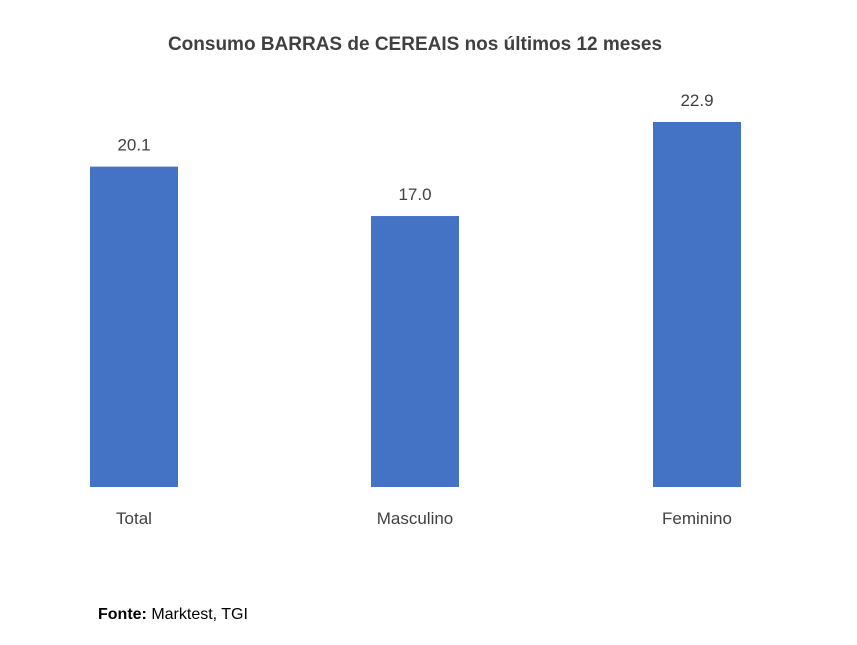 This screenshot has height=645, width=857. I want to click on category-label-masculino: Masculino, so click(415, 518).